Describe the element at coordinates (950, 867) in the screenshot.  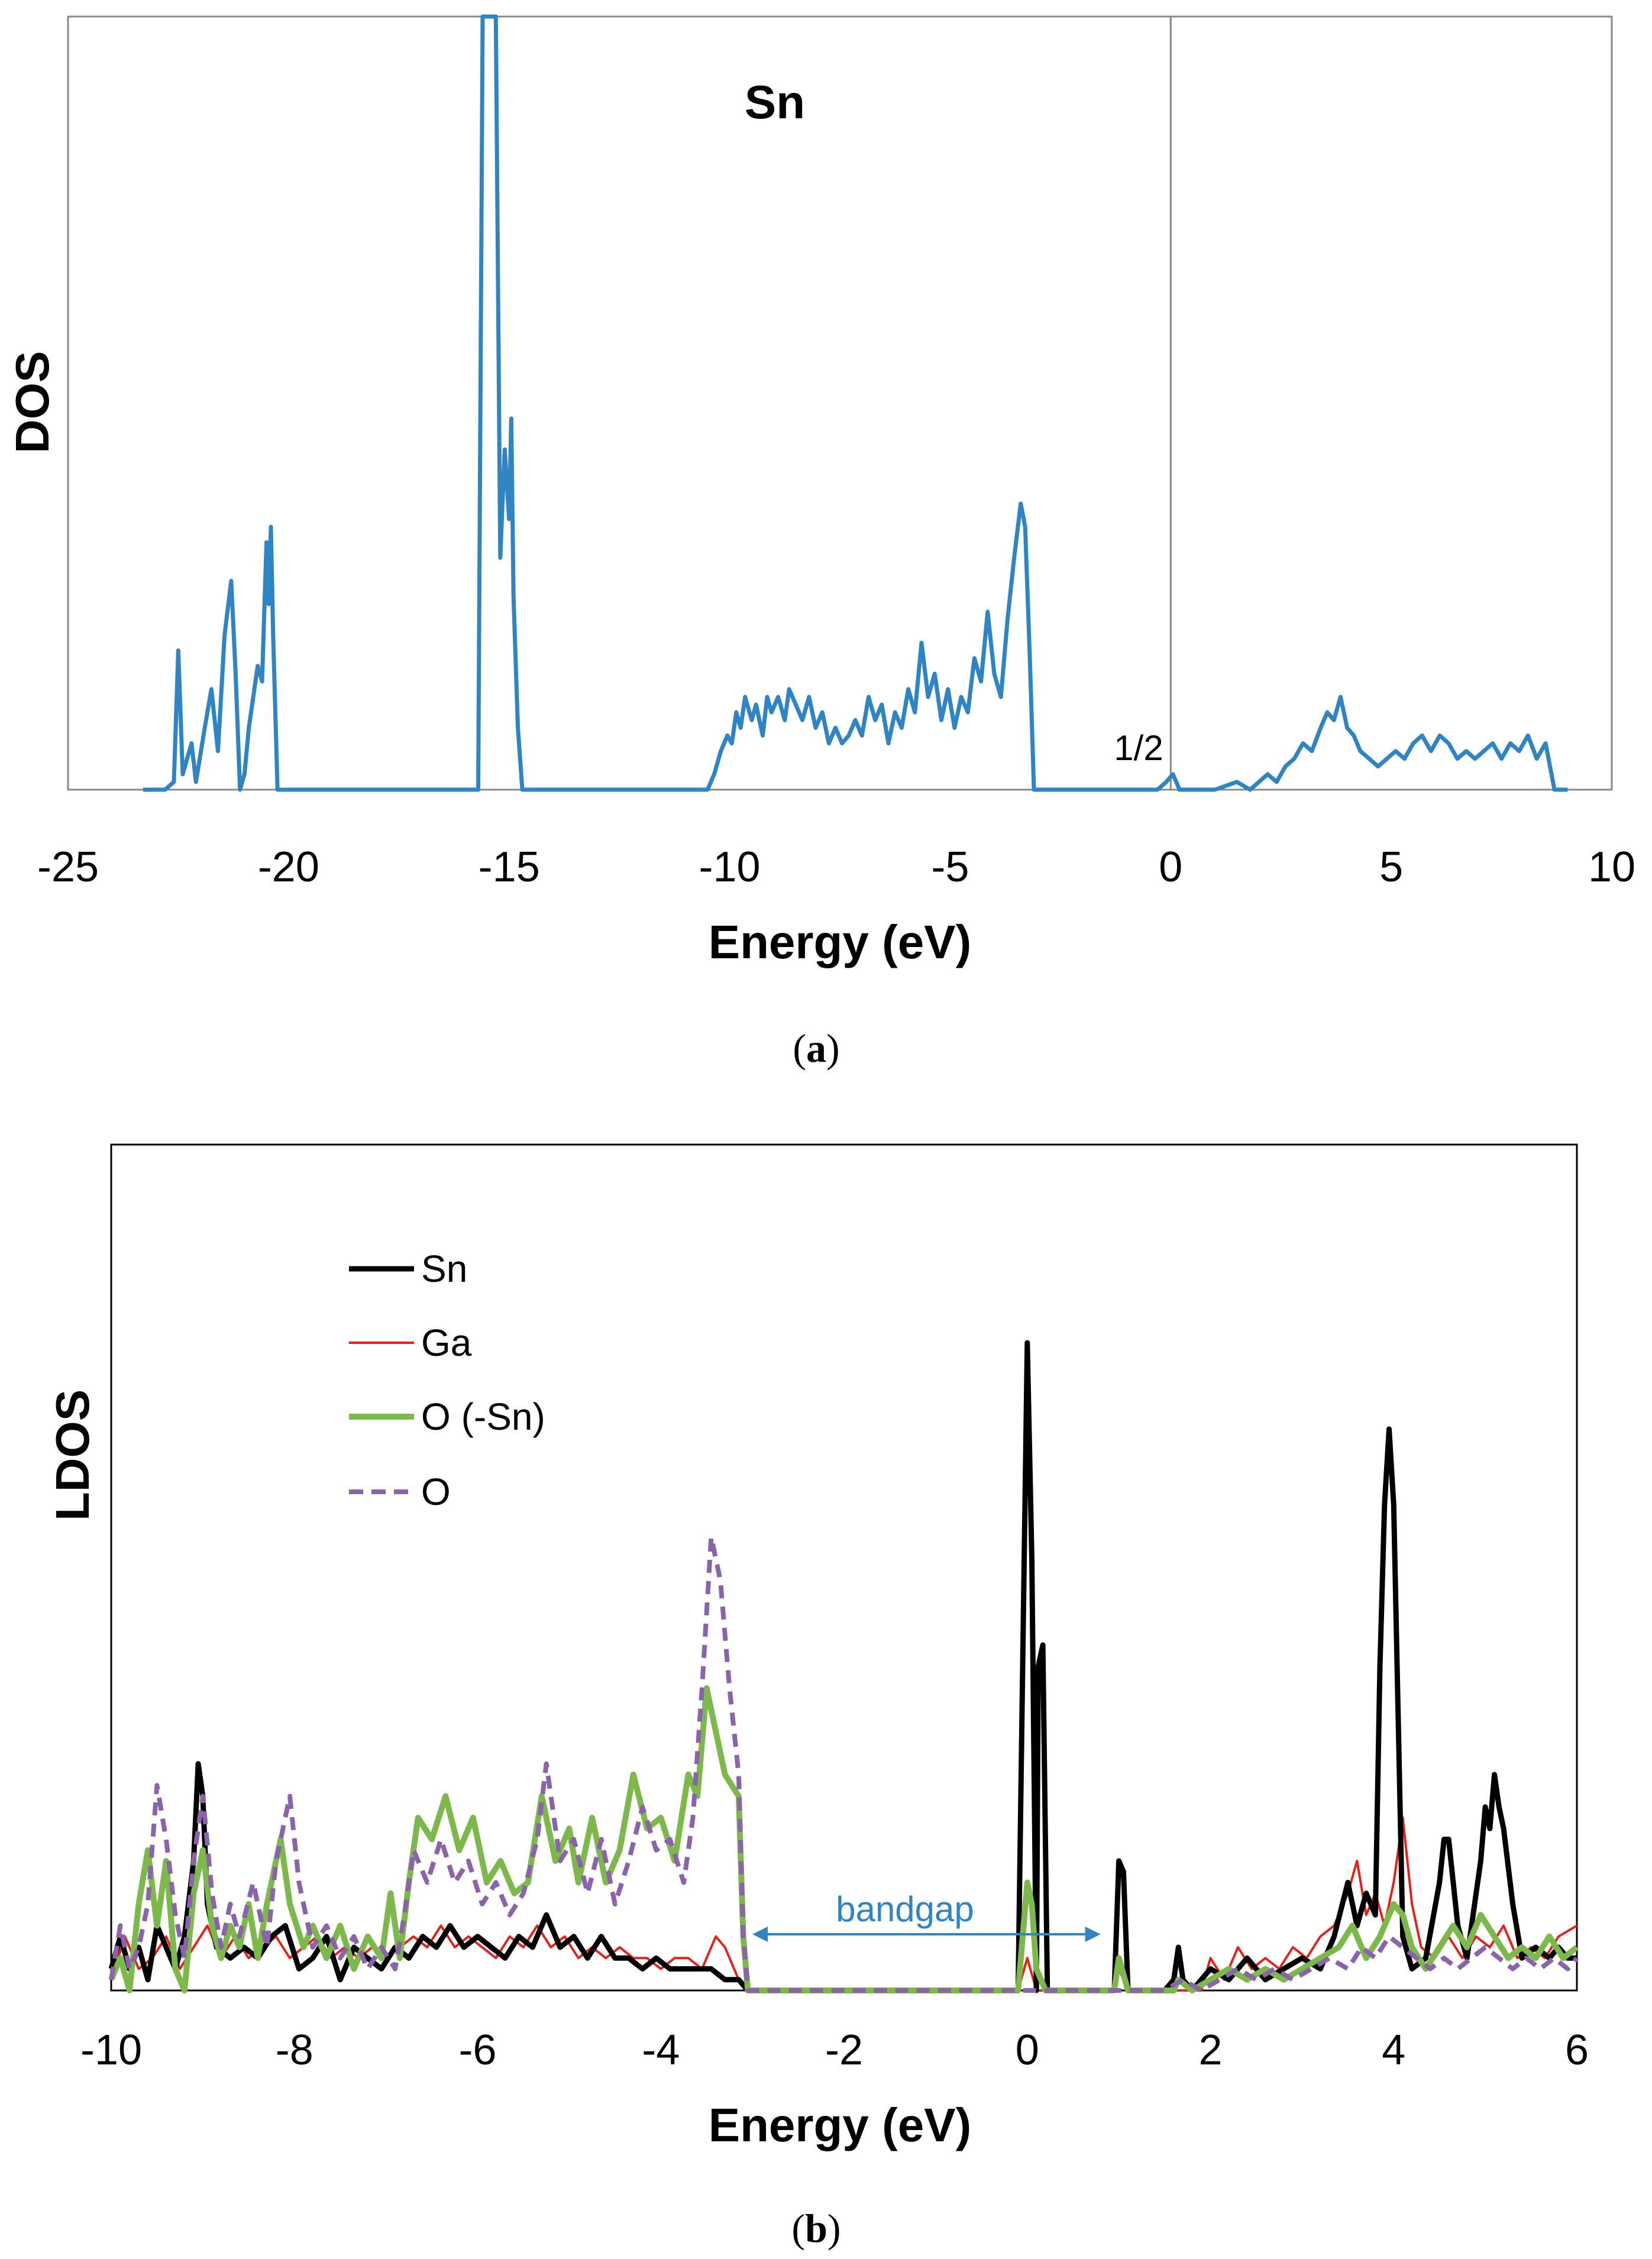
I see `x-tick-label-a: -5` at that location.